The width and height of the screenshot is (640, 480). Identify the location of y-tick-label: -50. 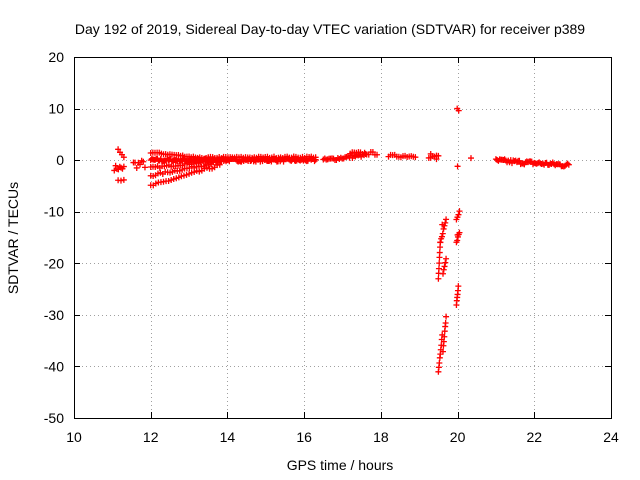
(54, 418).